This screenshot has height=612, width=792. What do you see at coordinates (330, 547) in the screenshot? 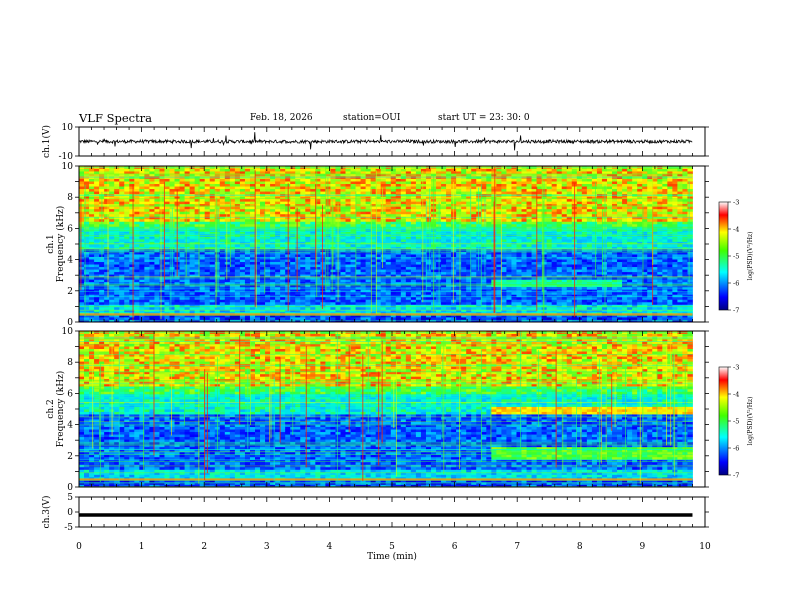
I see `x-tick-label: 4` at bounding box center [330, 547].